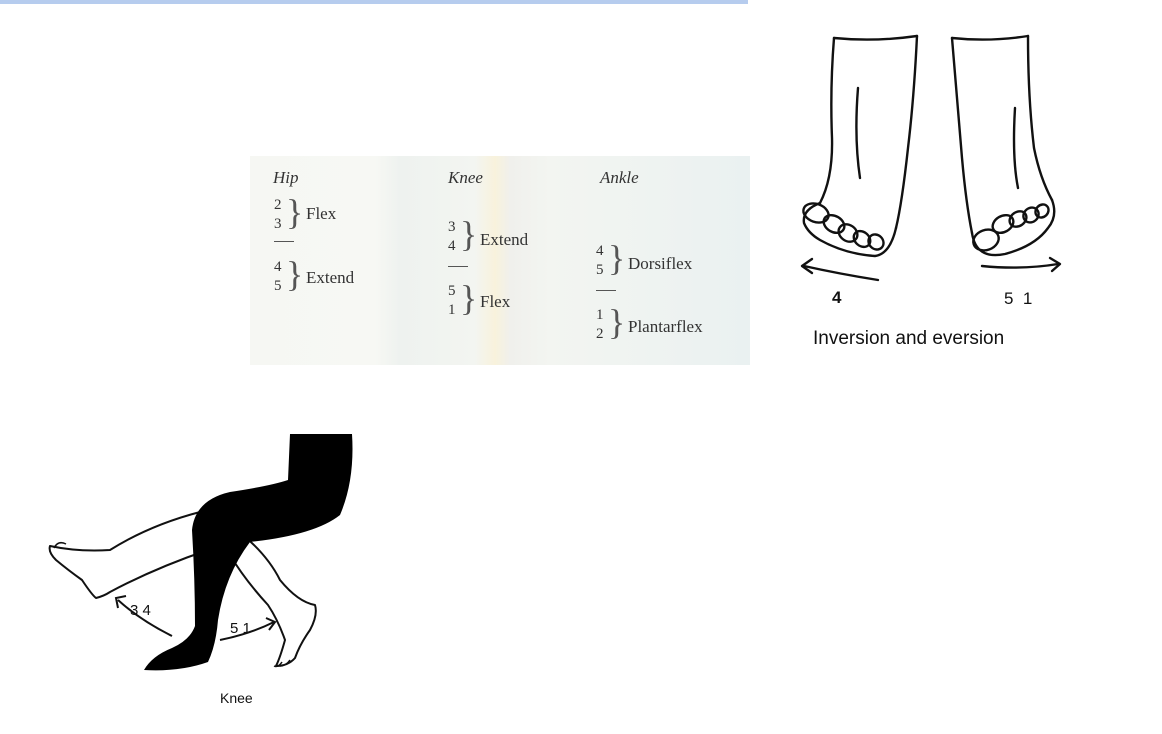 The height and width of the screenshot is (734, 1162). I want to click on ankle-plantarflex-label: Plantarflex, so click(665, 326).